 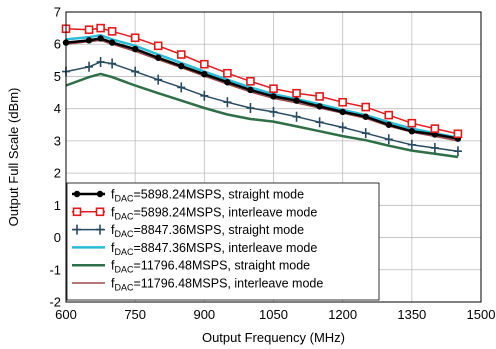 What do you see at coordinates (57, 108) in the screenshot?
I see `y-tick-label: 4` at bounding box center [57, 108].